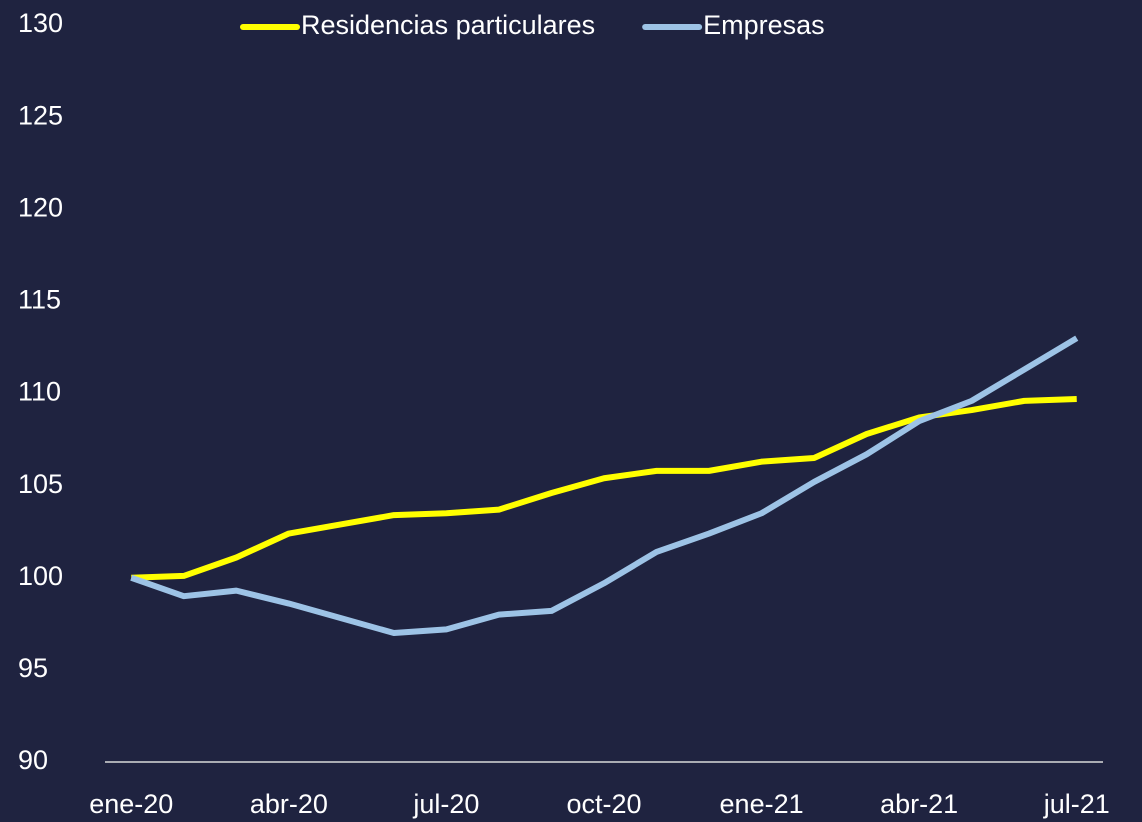 The height and width of the screenshot is (822, 1142). What do you see at coordinates (40, 23) in the screenshot?
I see `y-tick-label: 130` at bounding box center [40, 23].